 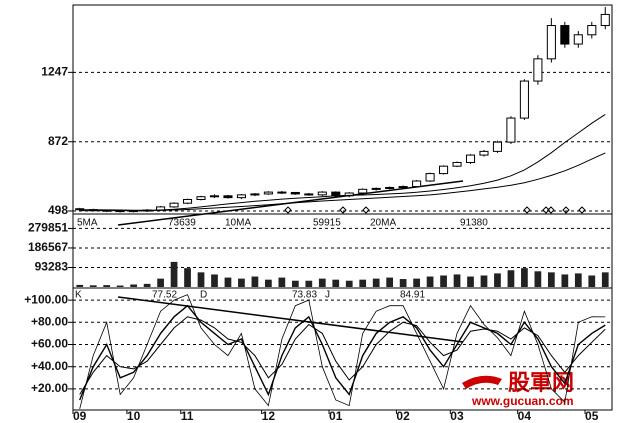 I want to click on watermark-url: www.gucuan.com, so click(x=522, y=401).